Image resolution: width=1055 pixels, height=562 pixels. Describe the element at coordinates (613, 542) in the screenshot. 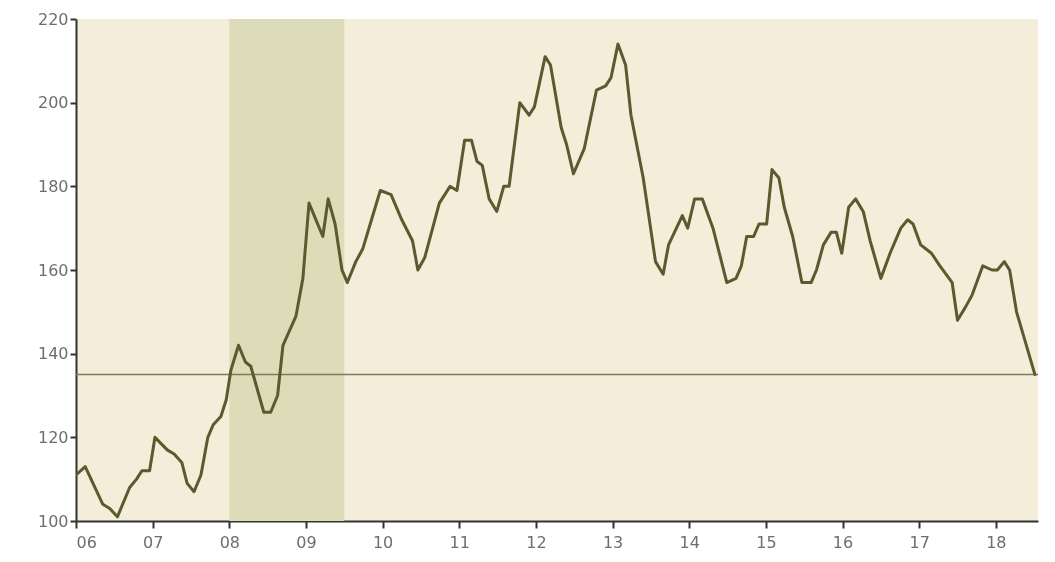

I see `x-tick-label: 13` at that location.